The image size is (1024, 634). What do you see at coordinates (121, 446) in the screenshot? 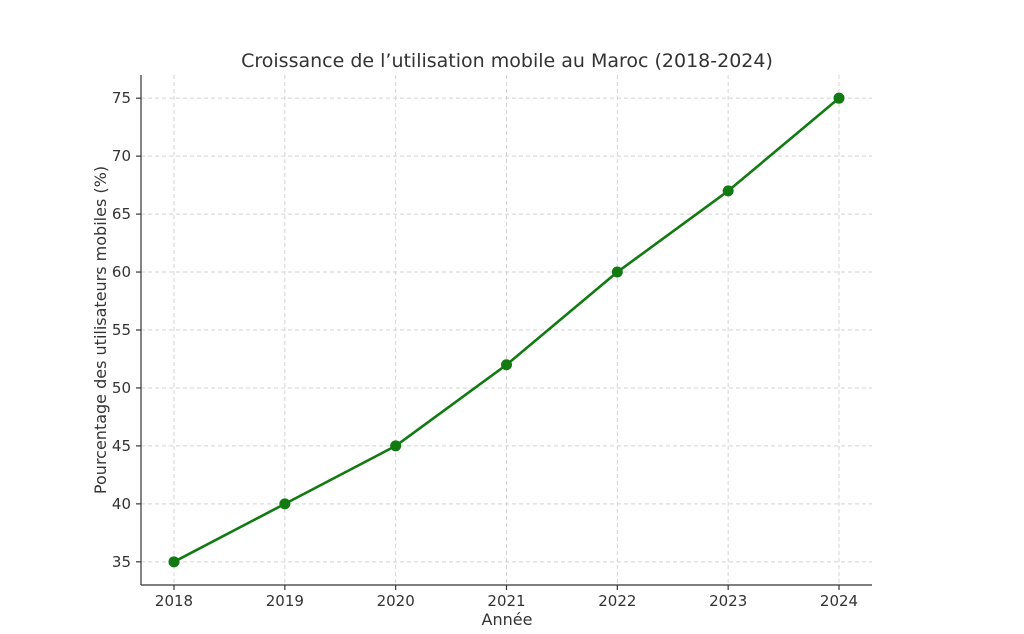
I see `y-tick-label: 45` at bounding box center [121, 446].